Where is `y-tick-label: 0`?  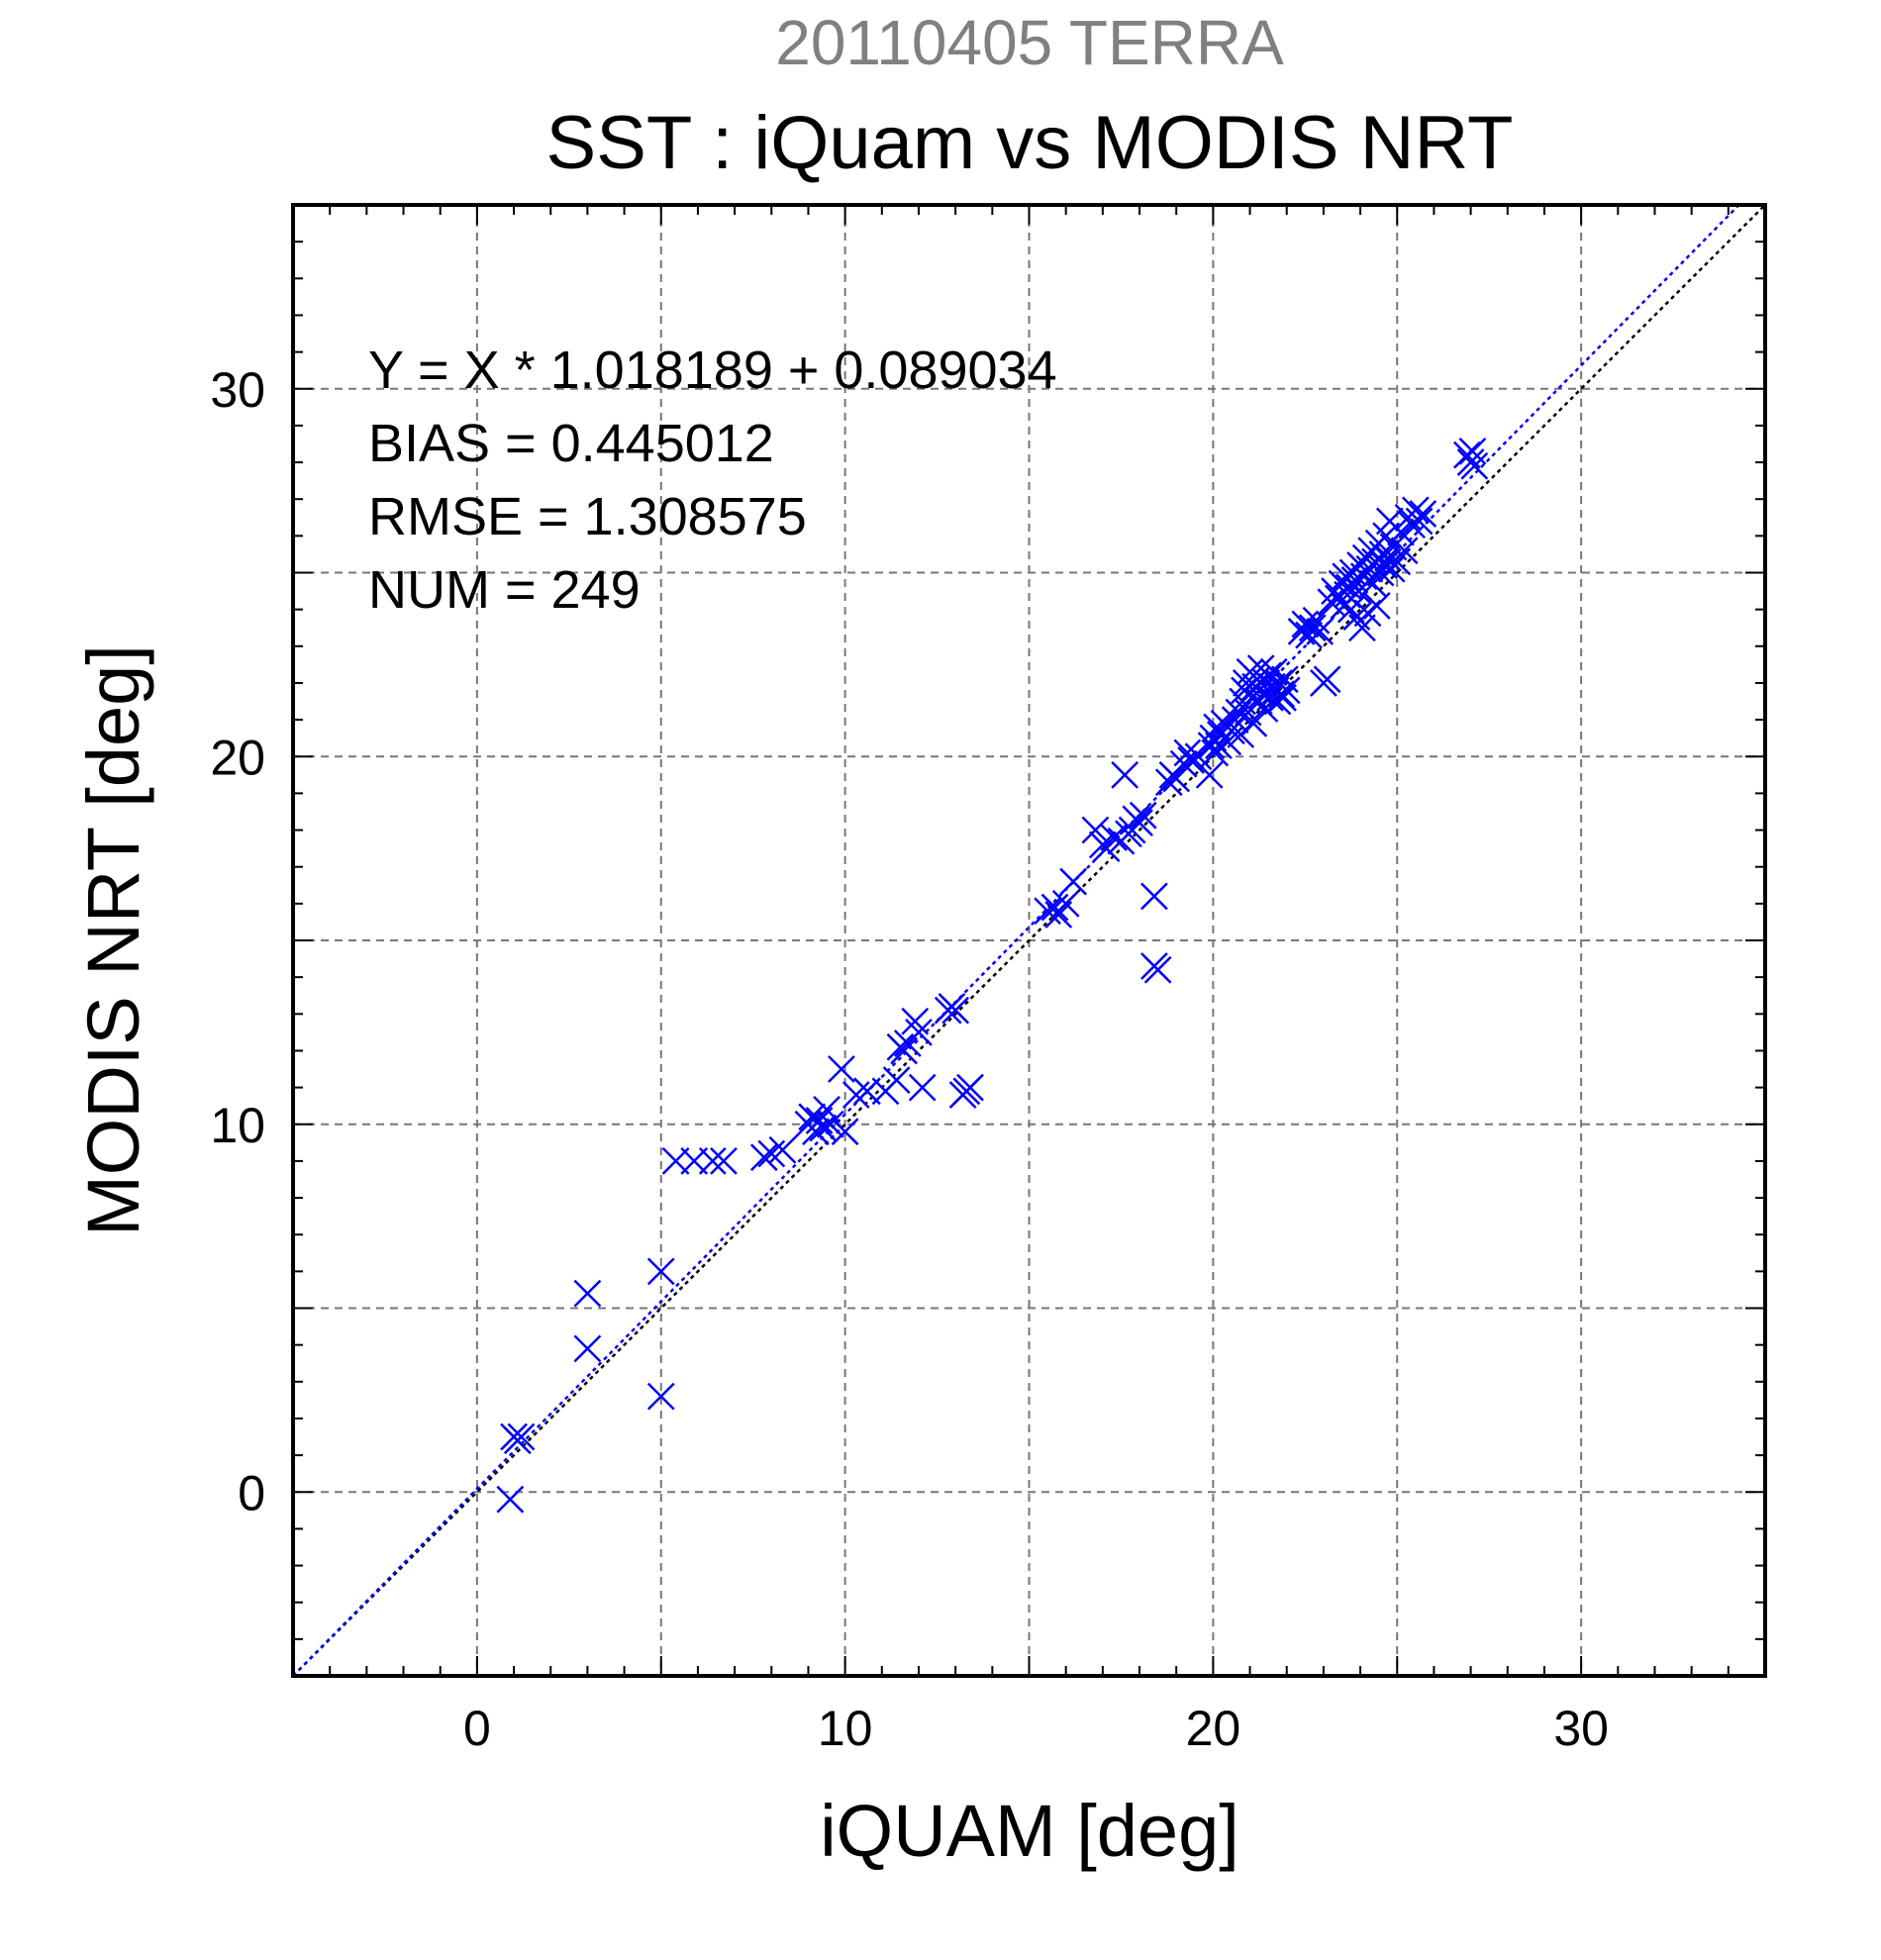 y-tick-label: 0 is located at coordinates (252, 1492).